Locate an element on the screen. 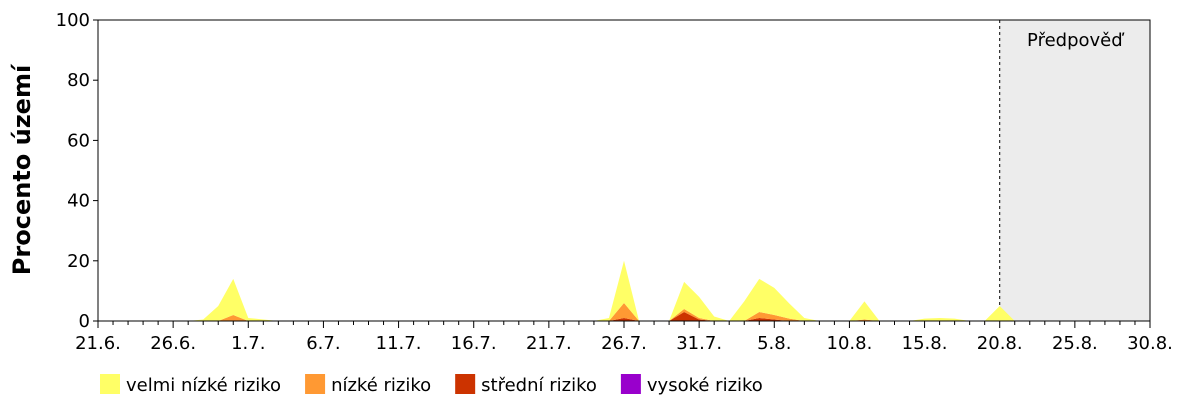  x-tick-label: 16.7. is located at coordinates (474, 343).